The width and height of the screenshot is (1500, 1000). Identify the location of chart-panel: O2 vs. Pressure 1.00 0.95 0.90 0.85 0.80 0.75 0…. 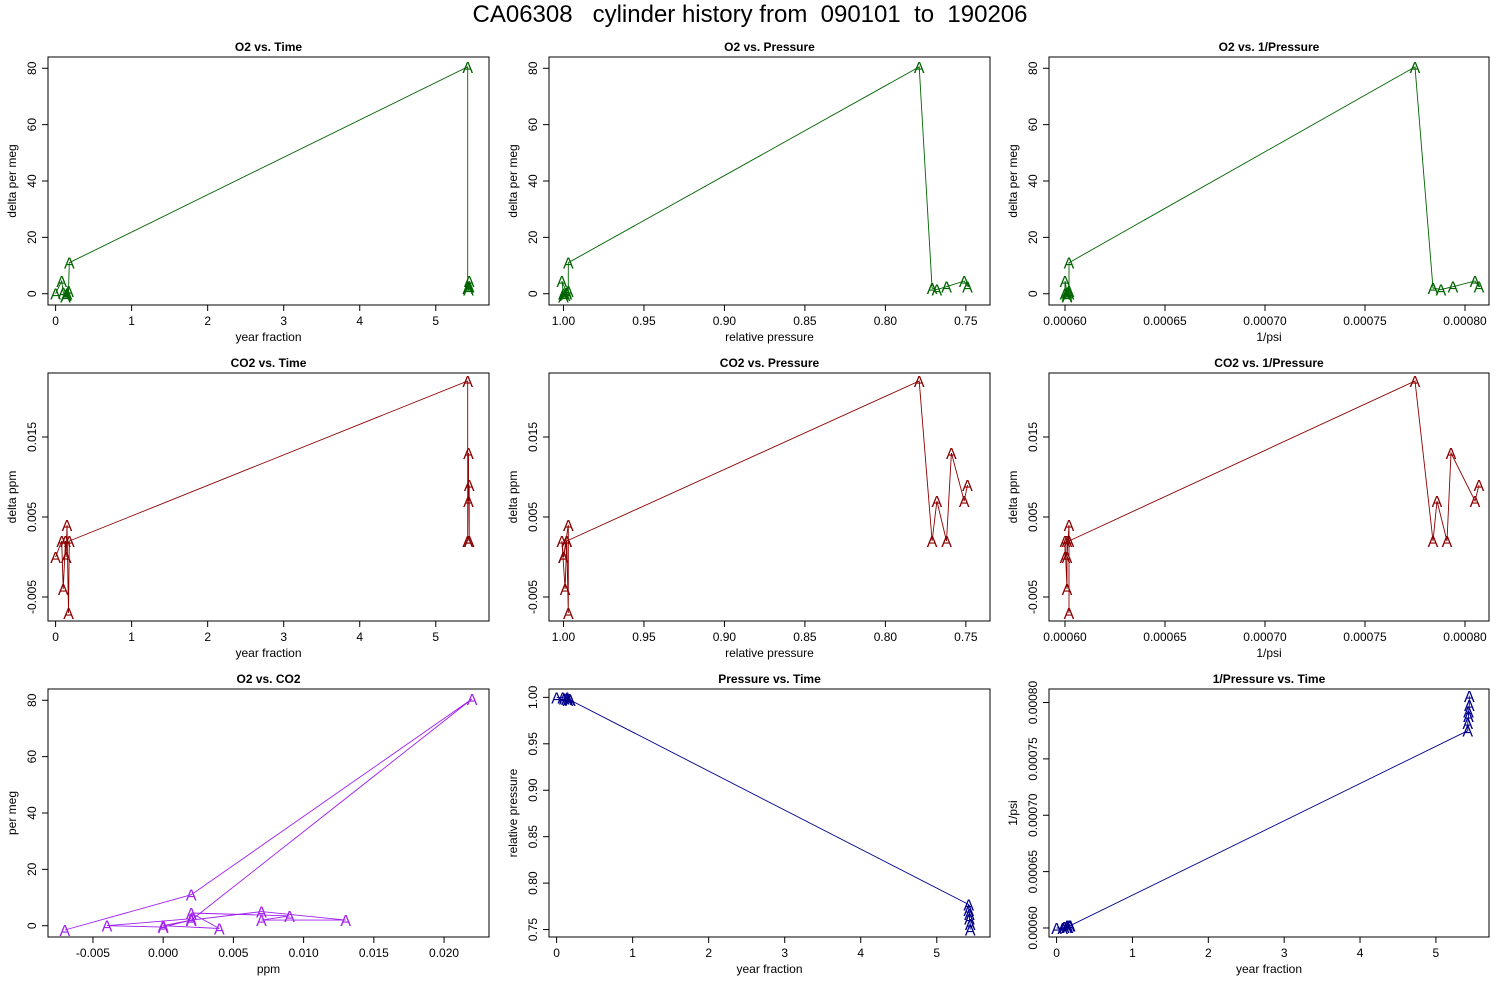
(748, 192).